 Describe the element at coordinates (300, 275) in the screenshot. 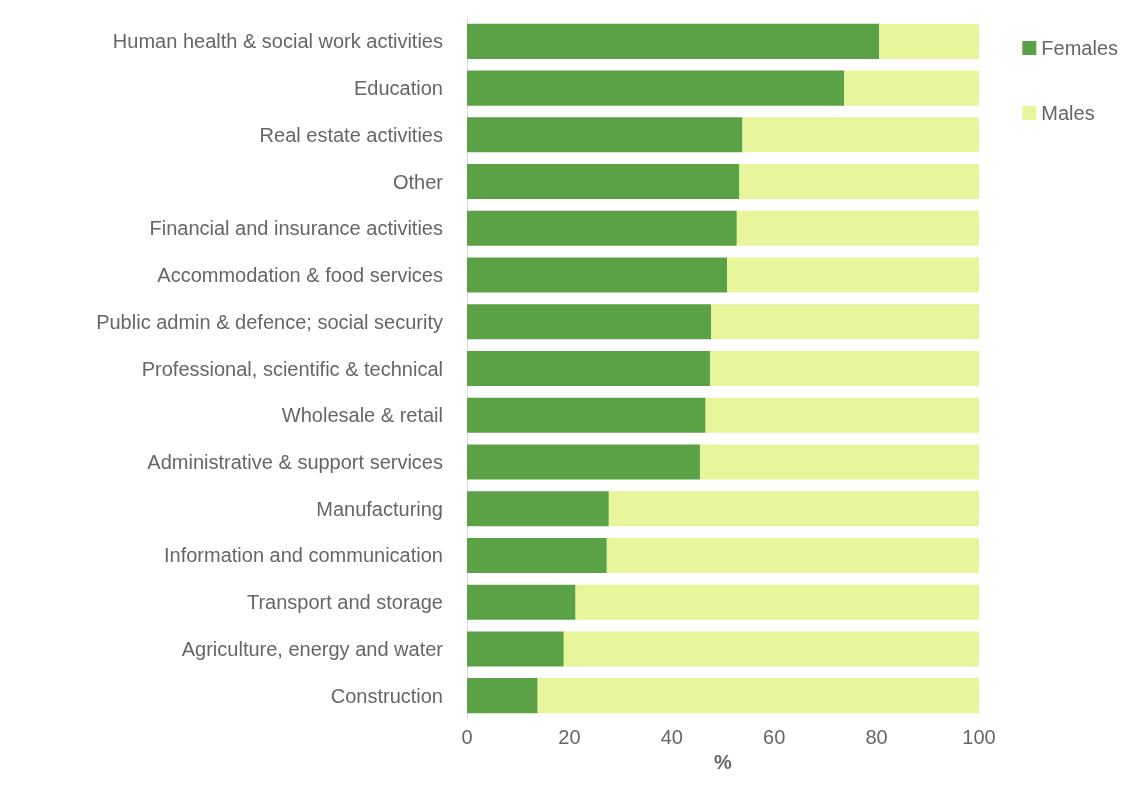

I see `y-tick-label: Accommodation & food services` at that location.